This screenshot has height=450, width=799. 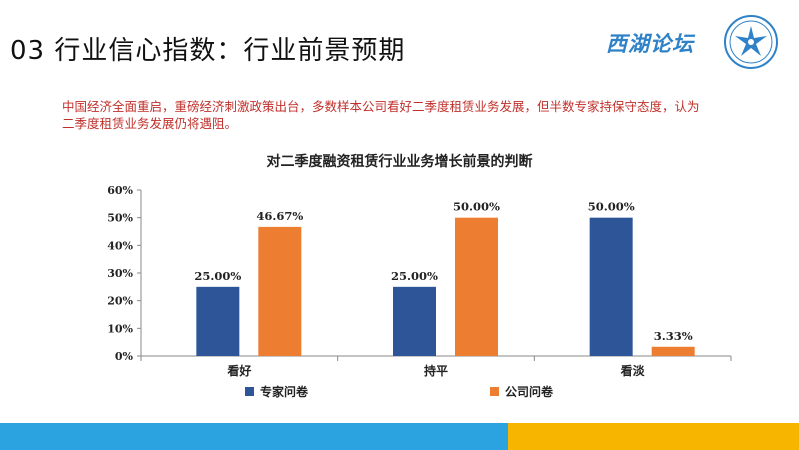 I want to click on y-tick-label: 10%, so click(x=120, y=328).